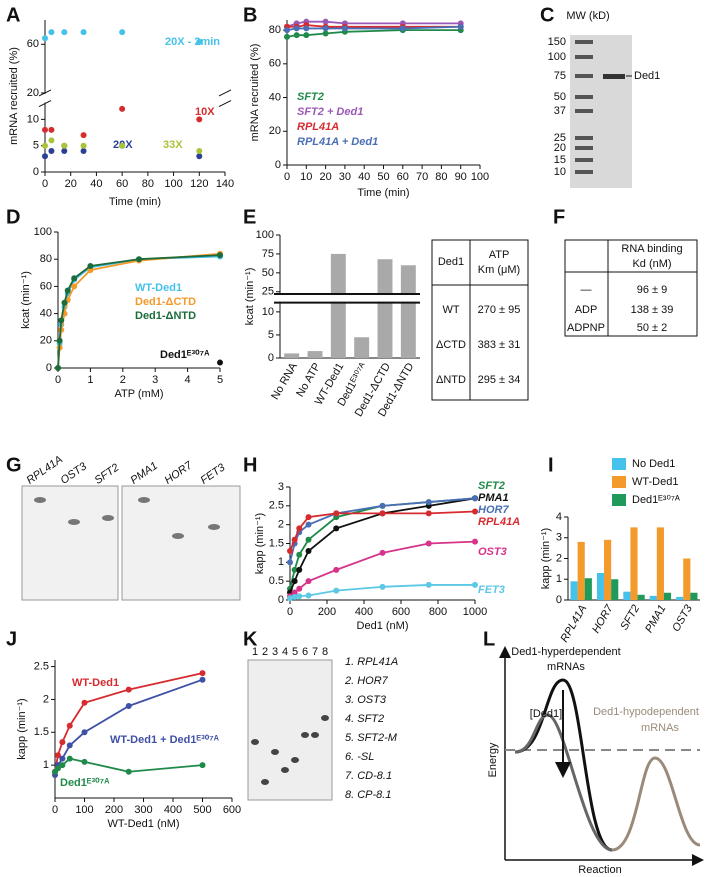  What do you see at coordinates (192, 42) in the screenshot?
I see `series-label: 20X - 2min` at bounding box center [192, 42].